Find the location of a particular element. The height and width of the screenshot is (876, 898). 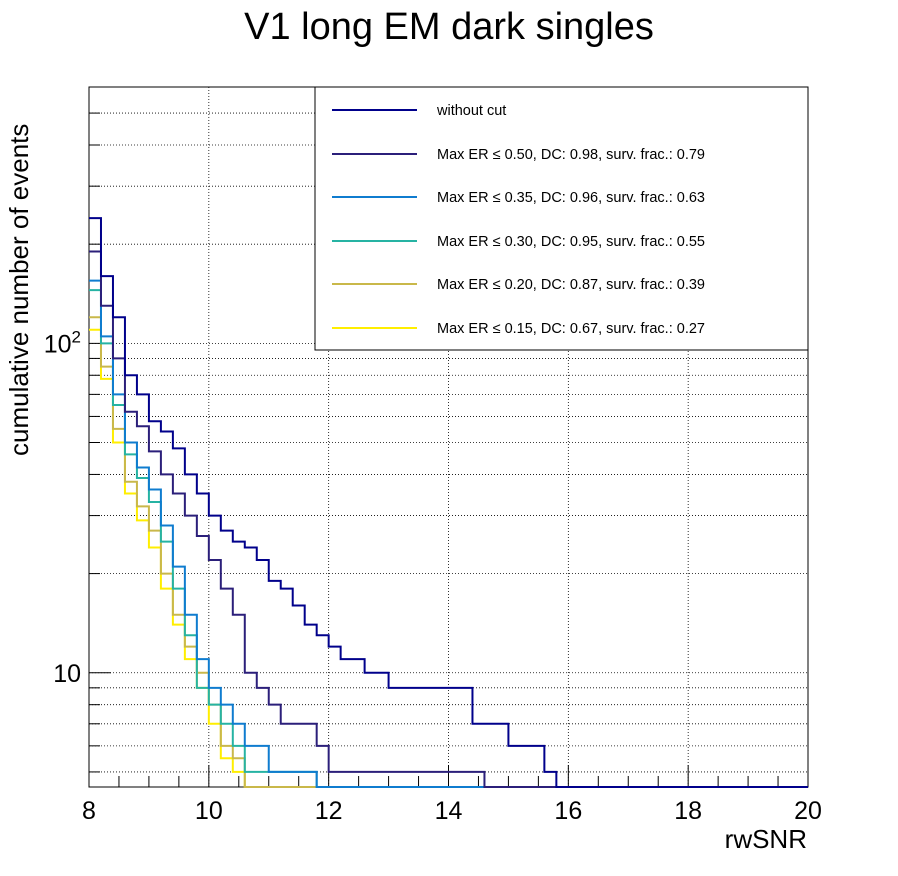

x-tick-label: 20 is located at coordinates (808, 811).